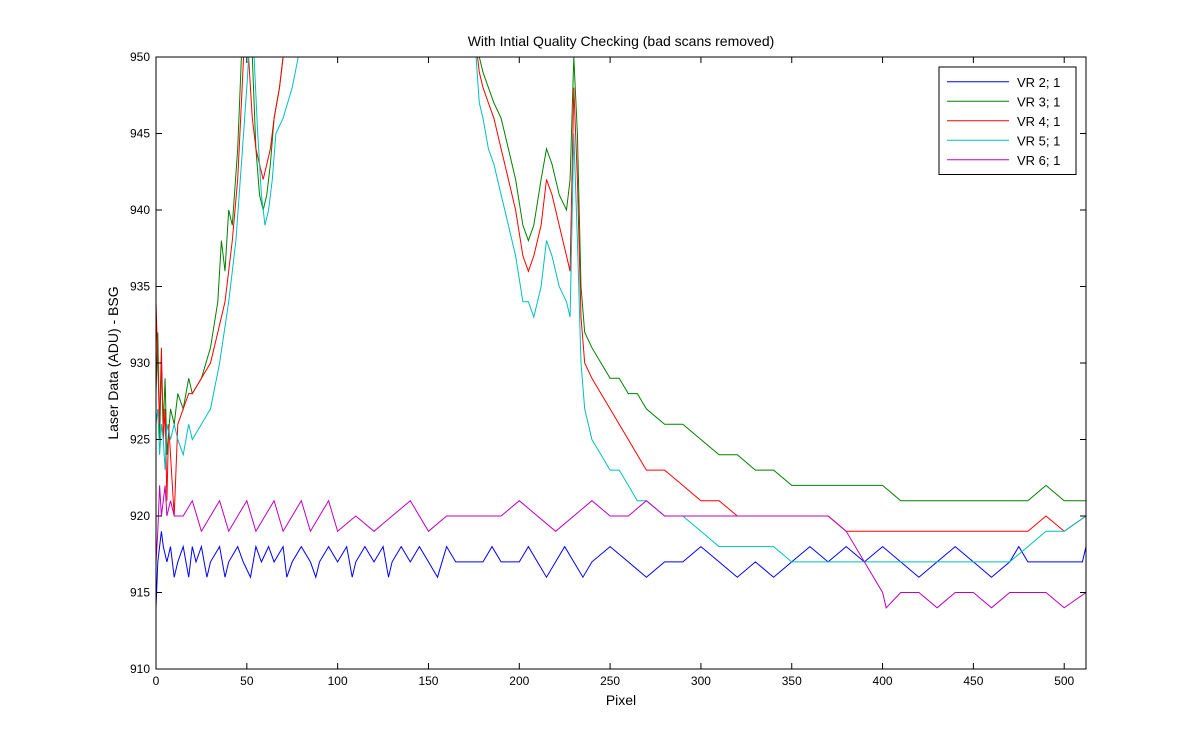 Image resolution: width=1200 pixels, height=750 pixels. What do you see at coordinates (140, 593) in the screenshot?
I see `y-tick-label: 915` at bounding box center [140, 593].